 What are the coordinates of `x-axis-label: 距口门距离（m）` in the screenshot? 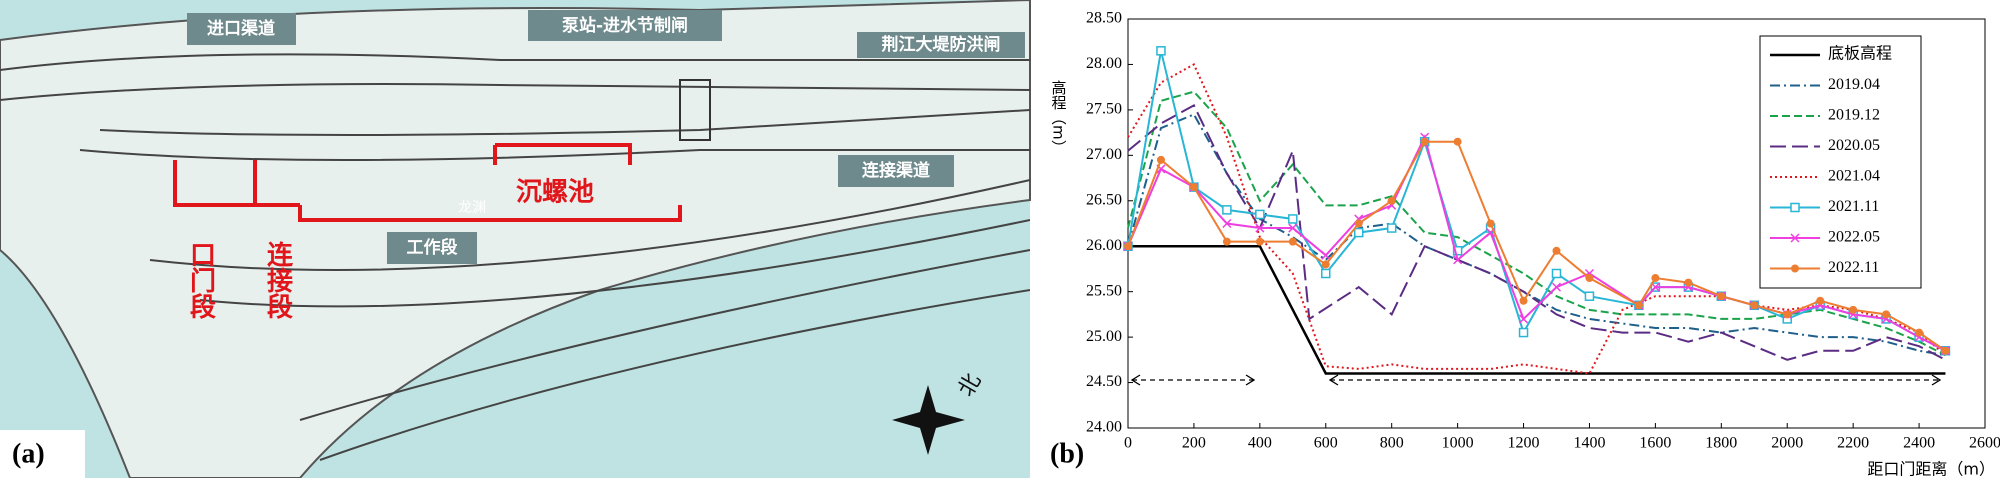 It's located at (1931, 469).